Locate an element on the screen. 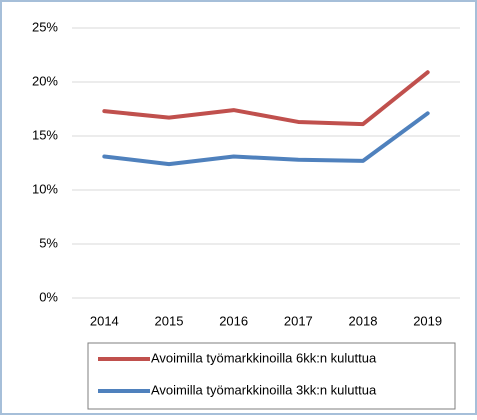  y-tick-label: 0% is located at coordinates (48, 296).